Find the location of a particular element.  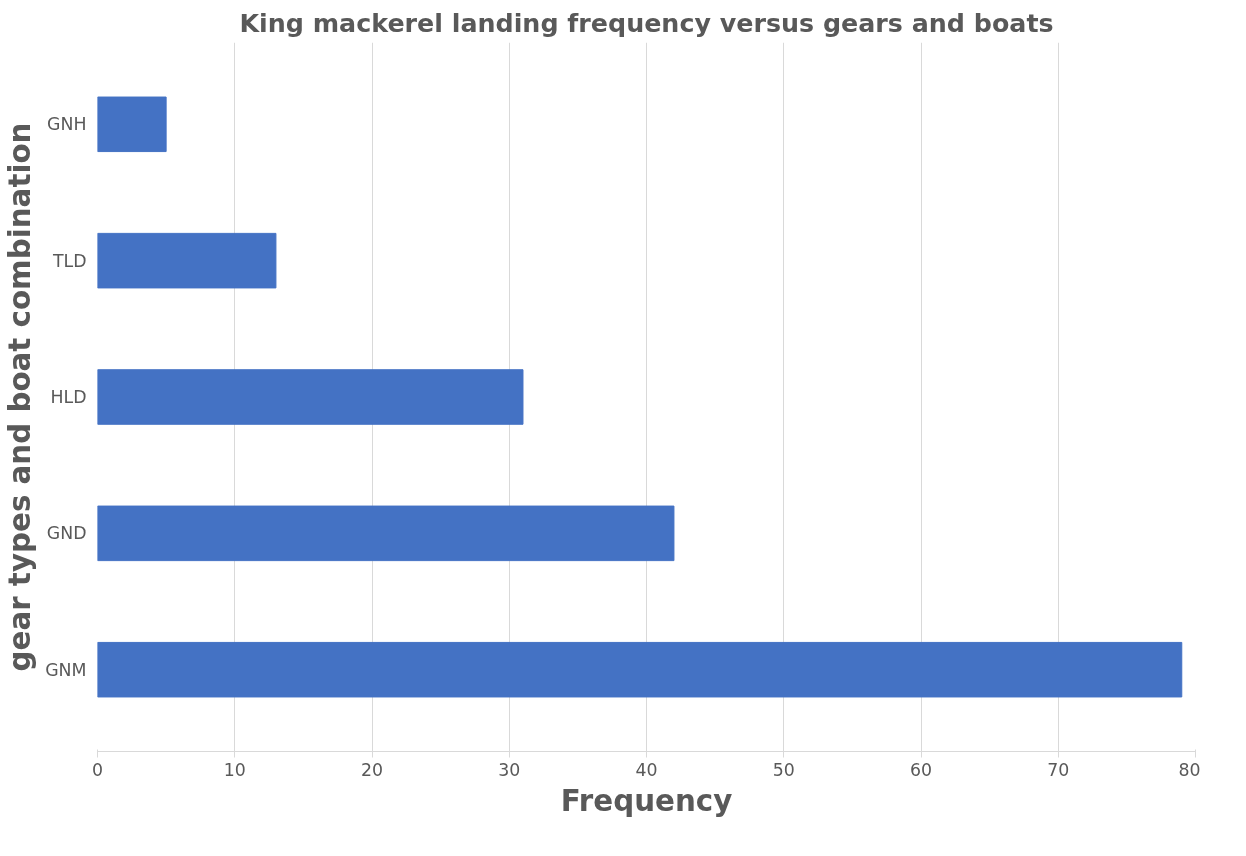

y-tick-label: GNM is located at coordinates (66, 669).